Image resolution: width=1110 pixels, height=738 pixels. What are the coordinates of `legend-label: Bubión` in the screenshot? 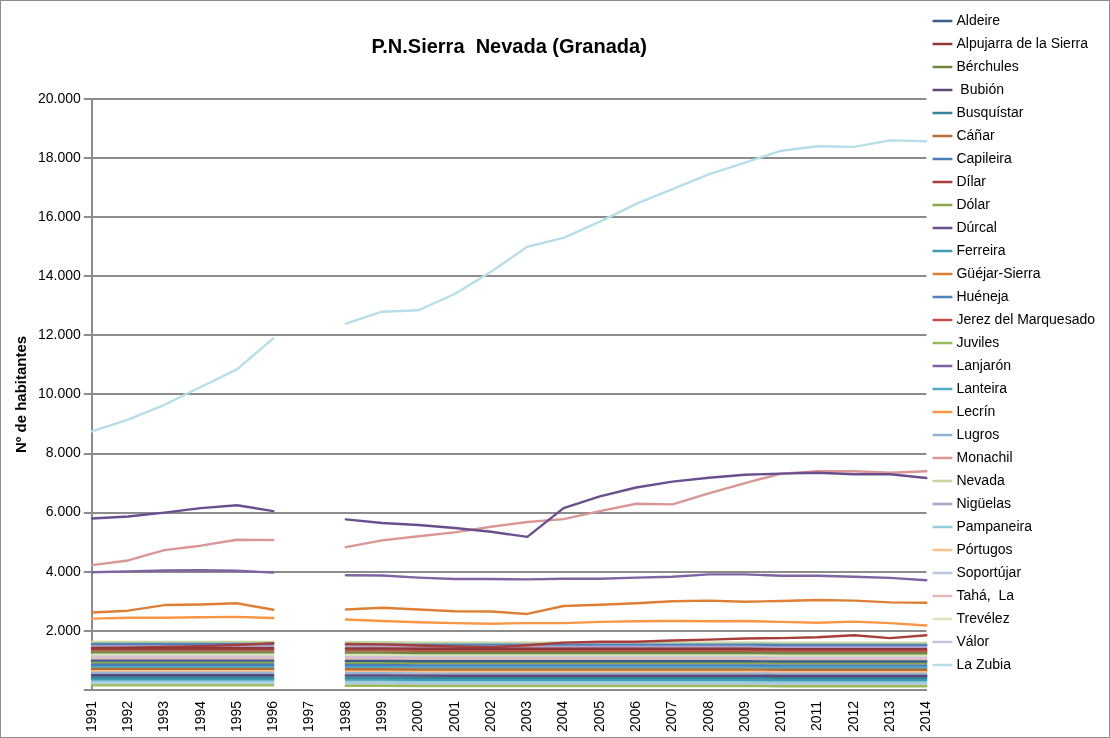 It's located at (980, 88).